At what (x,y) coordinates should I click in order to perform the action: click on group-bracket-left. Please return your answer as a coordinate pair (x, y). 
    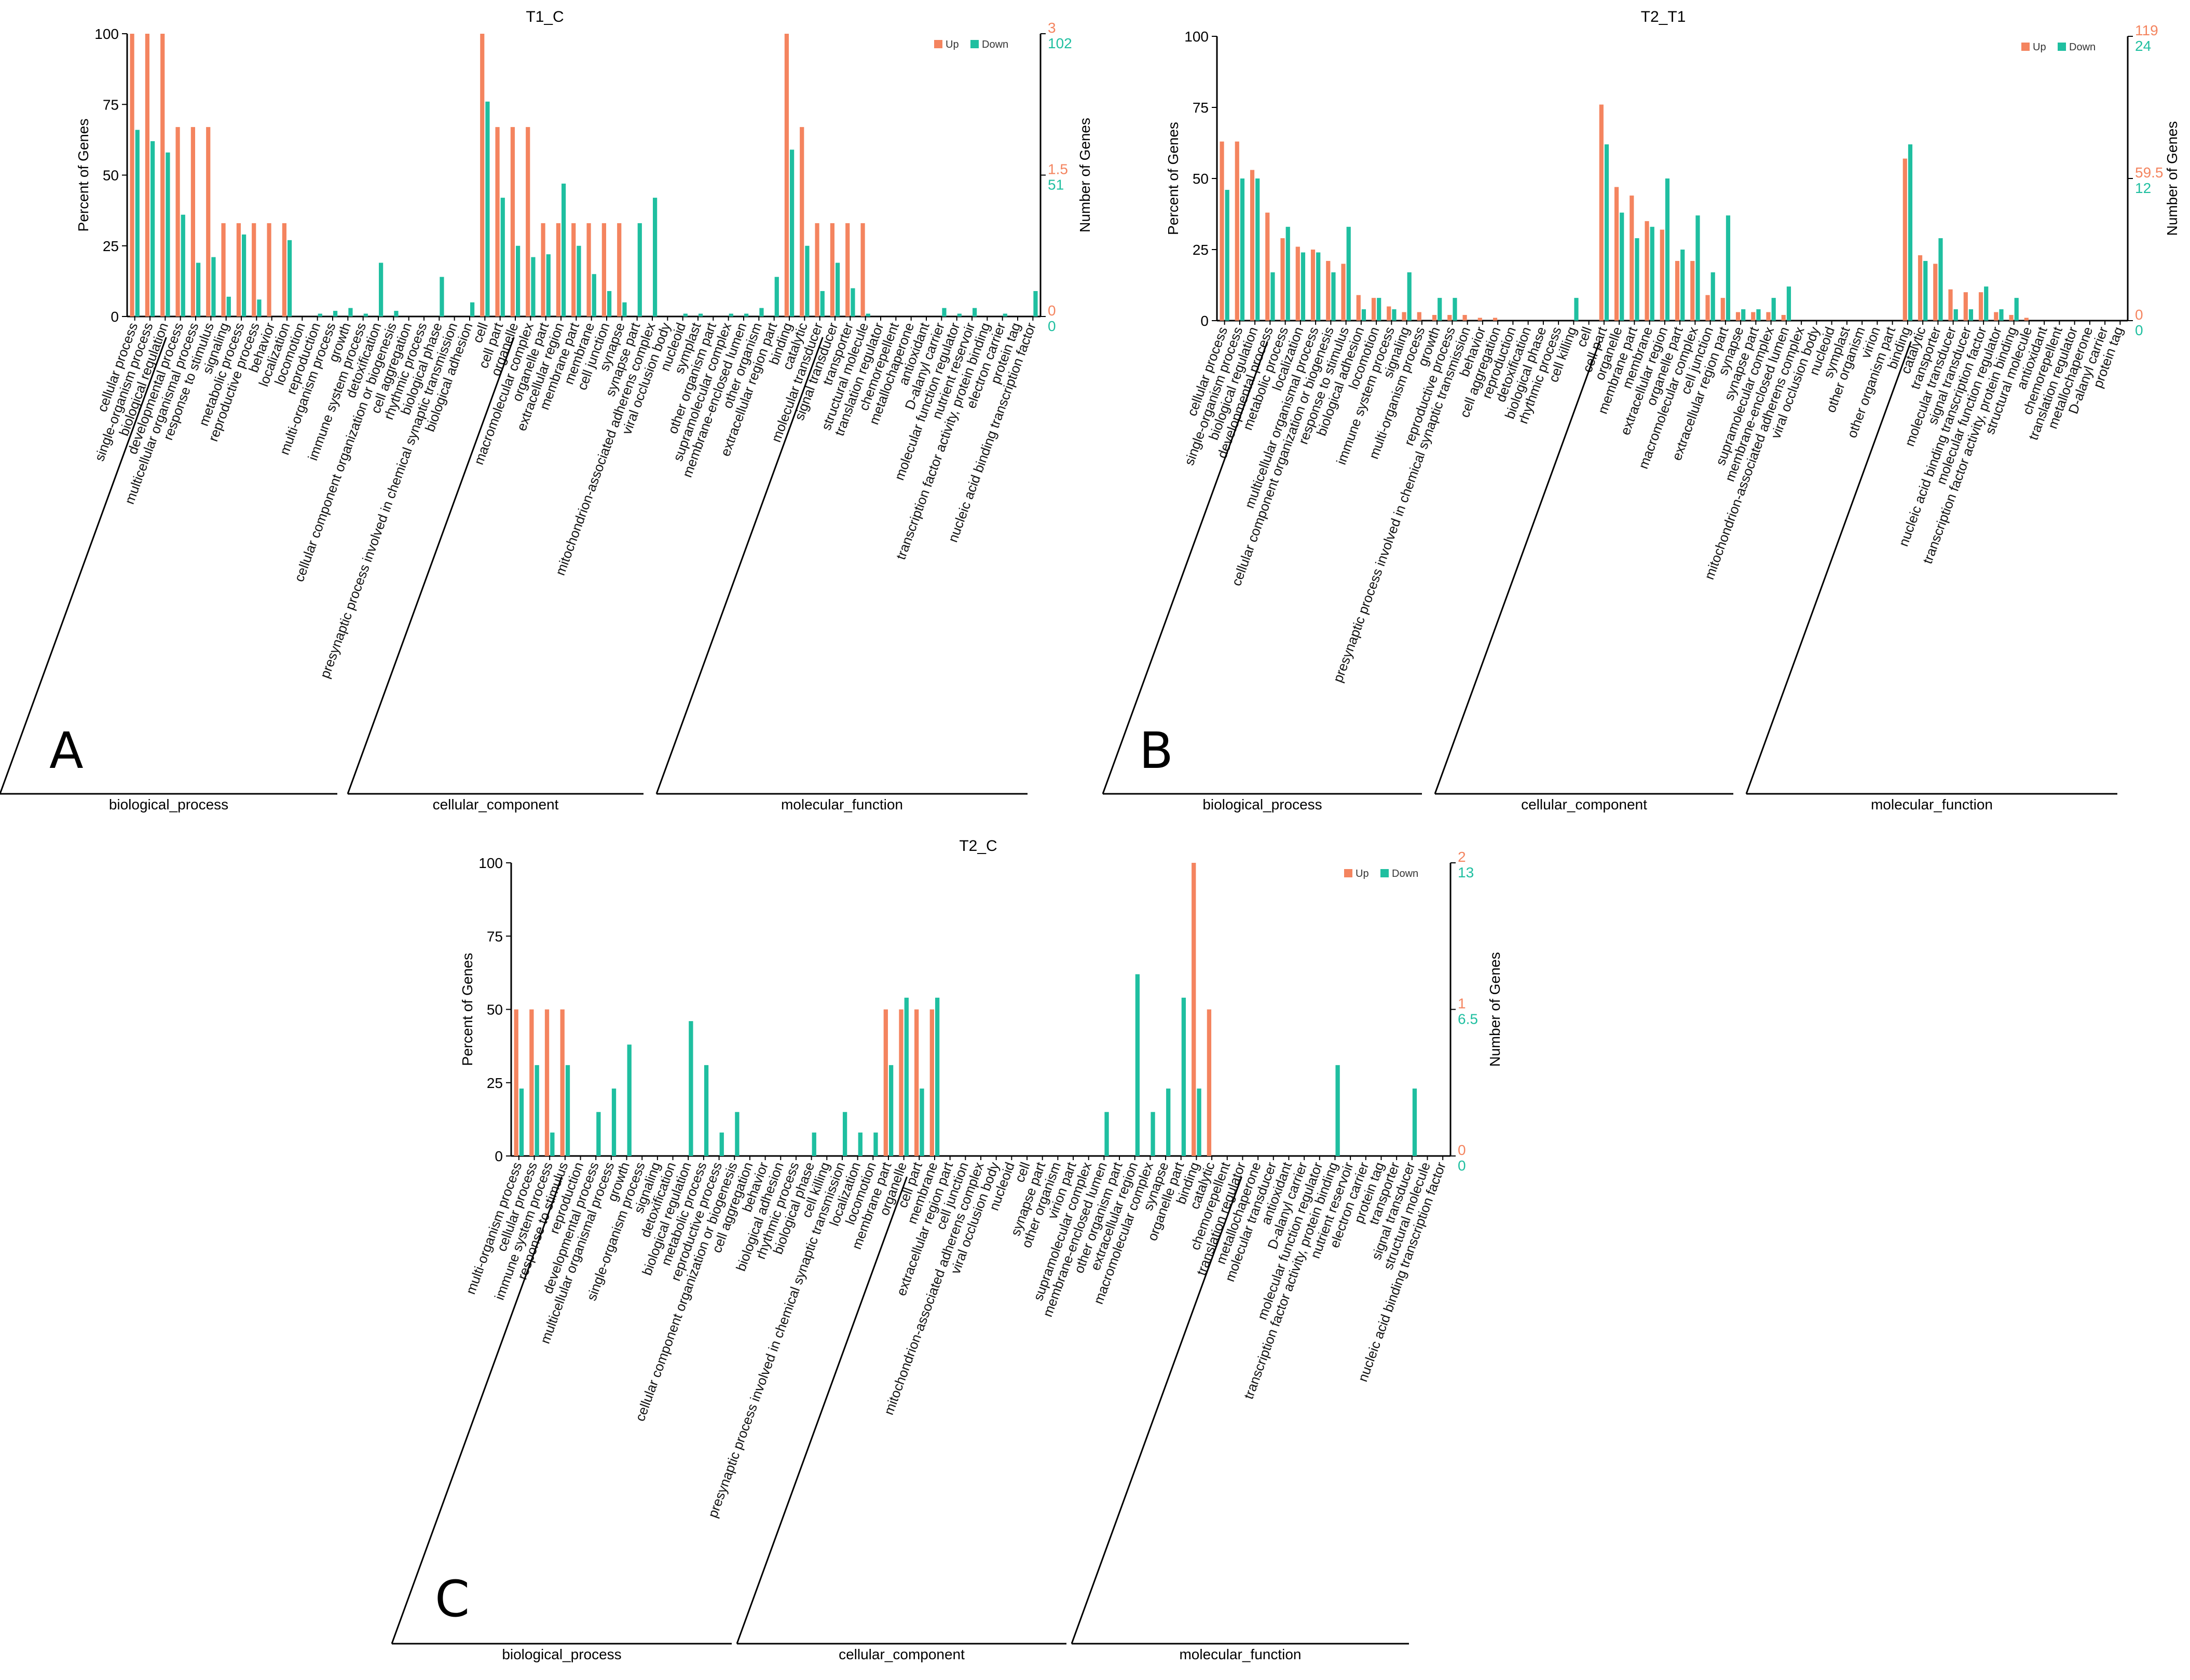
    Looking at the image, I should click on (739, 565).